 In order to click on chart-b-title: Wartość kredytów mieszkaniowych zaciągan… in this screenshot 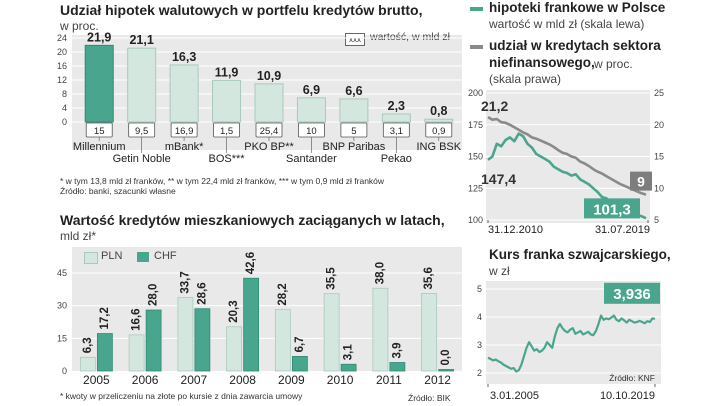, I will do `click(252, 220)`.